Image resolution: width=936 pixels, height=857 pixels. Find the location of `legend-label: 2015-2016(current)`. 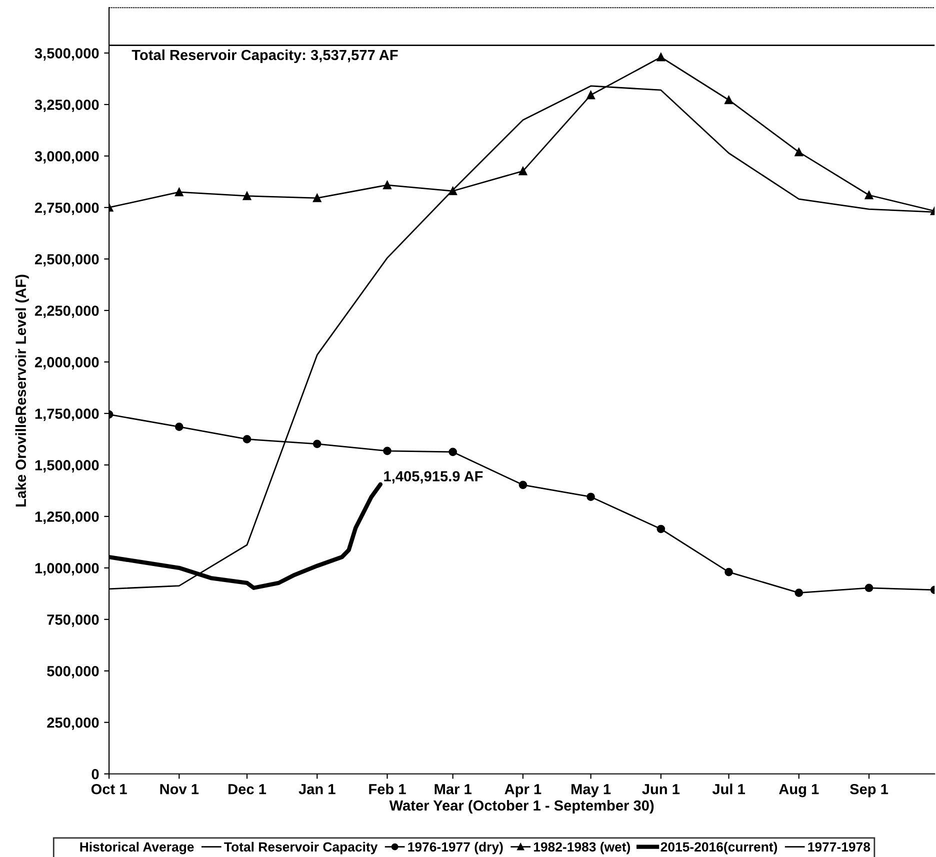

legend-label: 2015-2016(current) is located at coordinates (719, 848).